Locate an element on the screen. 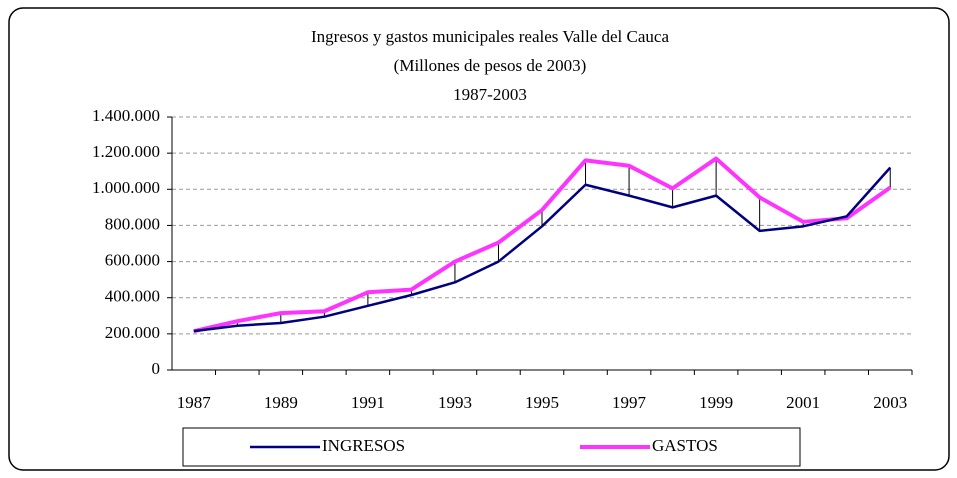 The height and width of the screenshot is (478, 957). x-tick-label: 1989 is located at coordinates (281, 402).